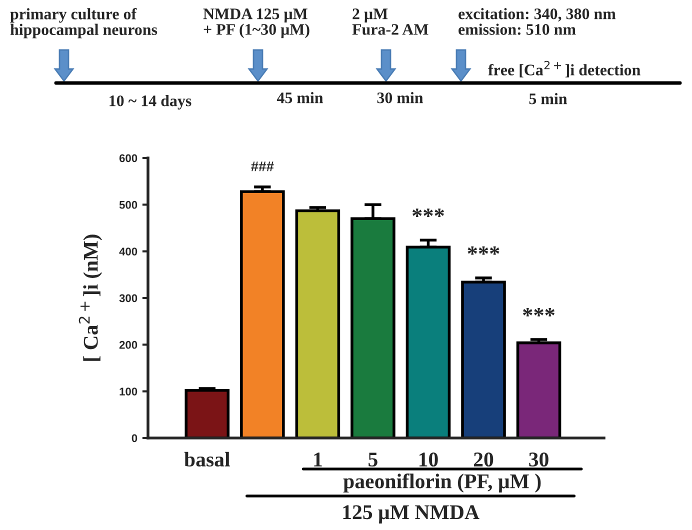 This screenshot has height=530, width=692. What do you see at coordinates (128, 252) in the screenshot?
I see `y-tick-label: 400` at bounding box center [128, 252].